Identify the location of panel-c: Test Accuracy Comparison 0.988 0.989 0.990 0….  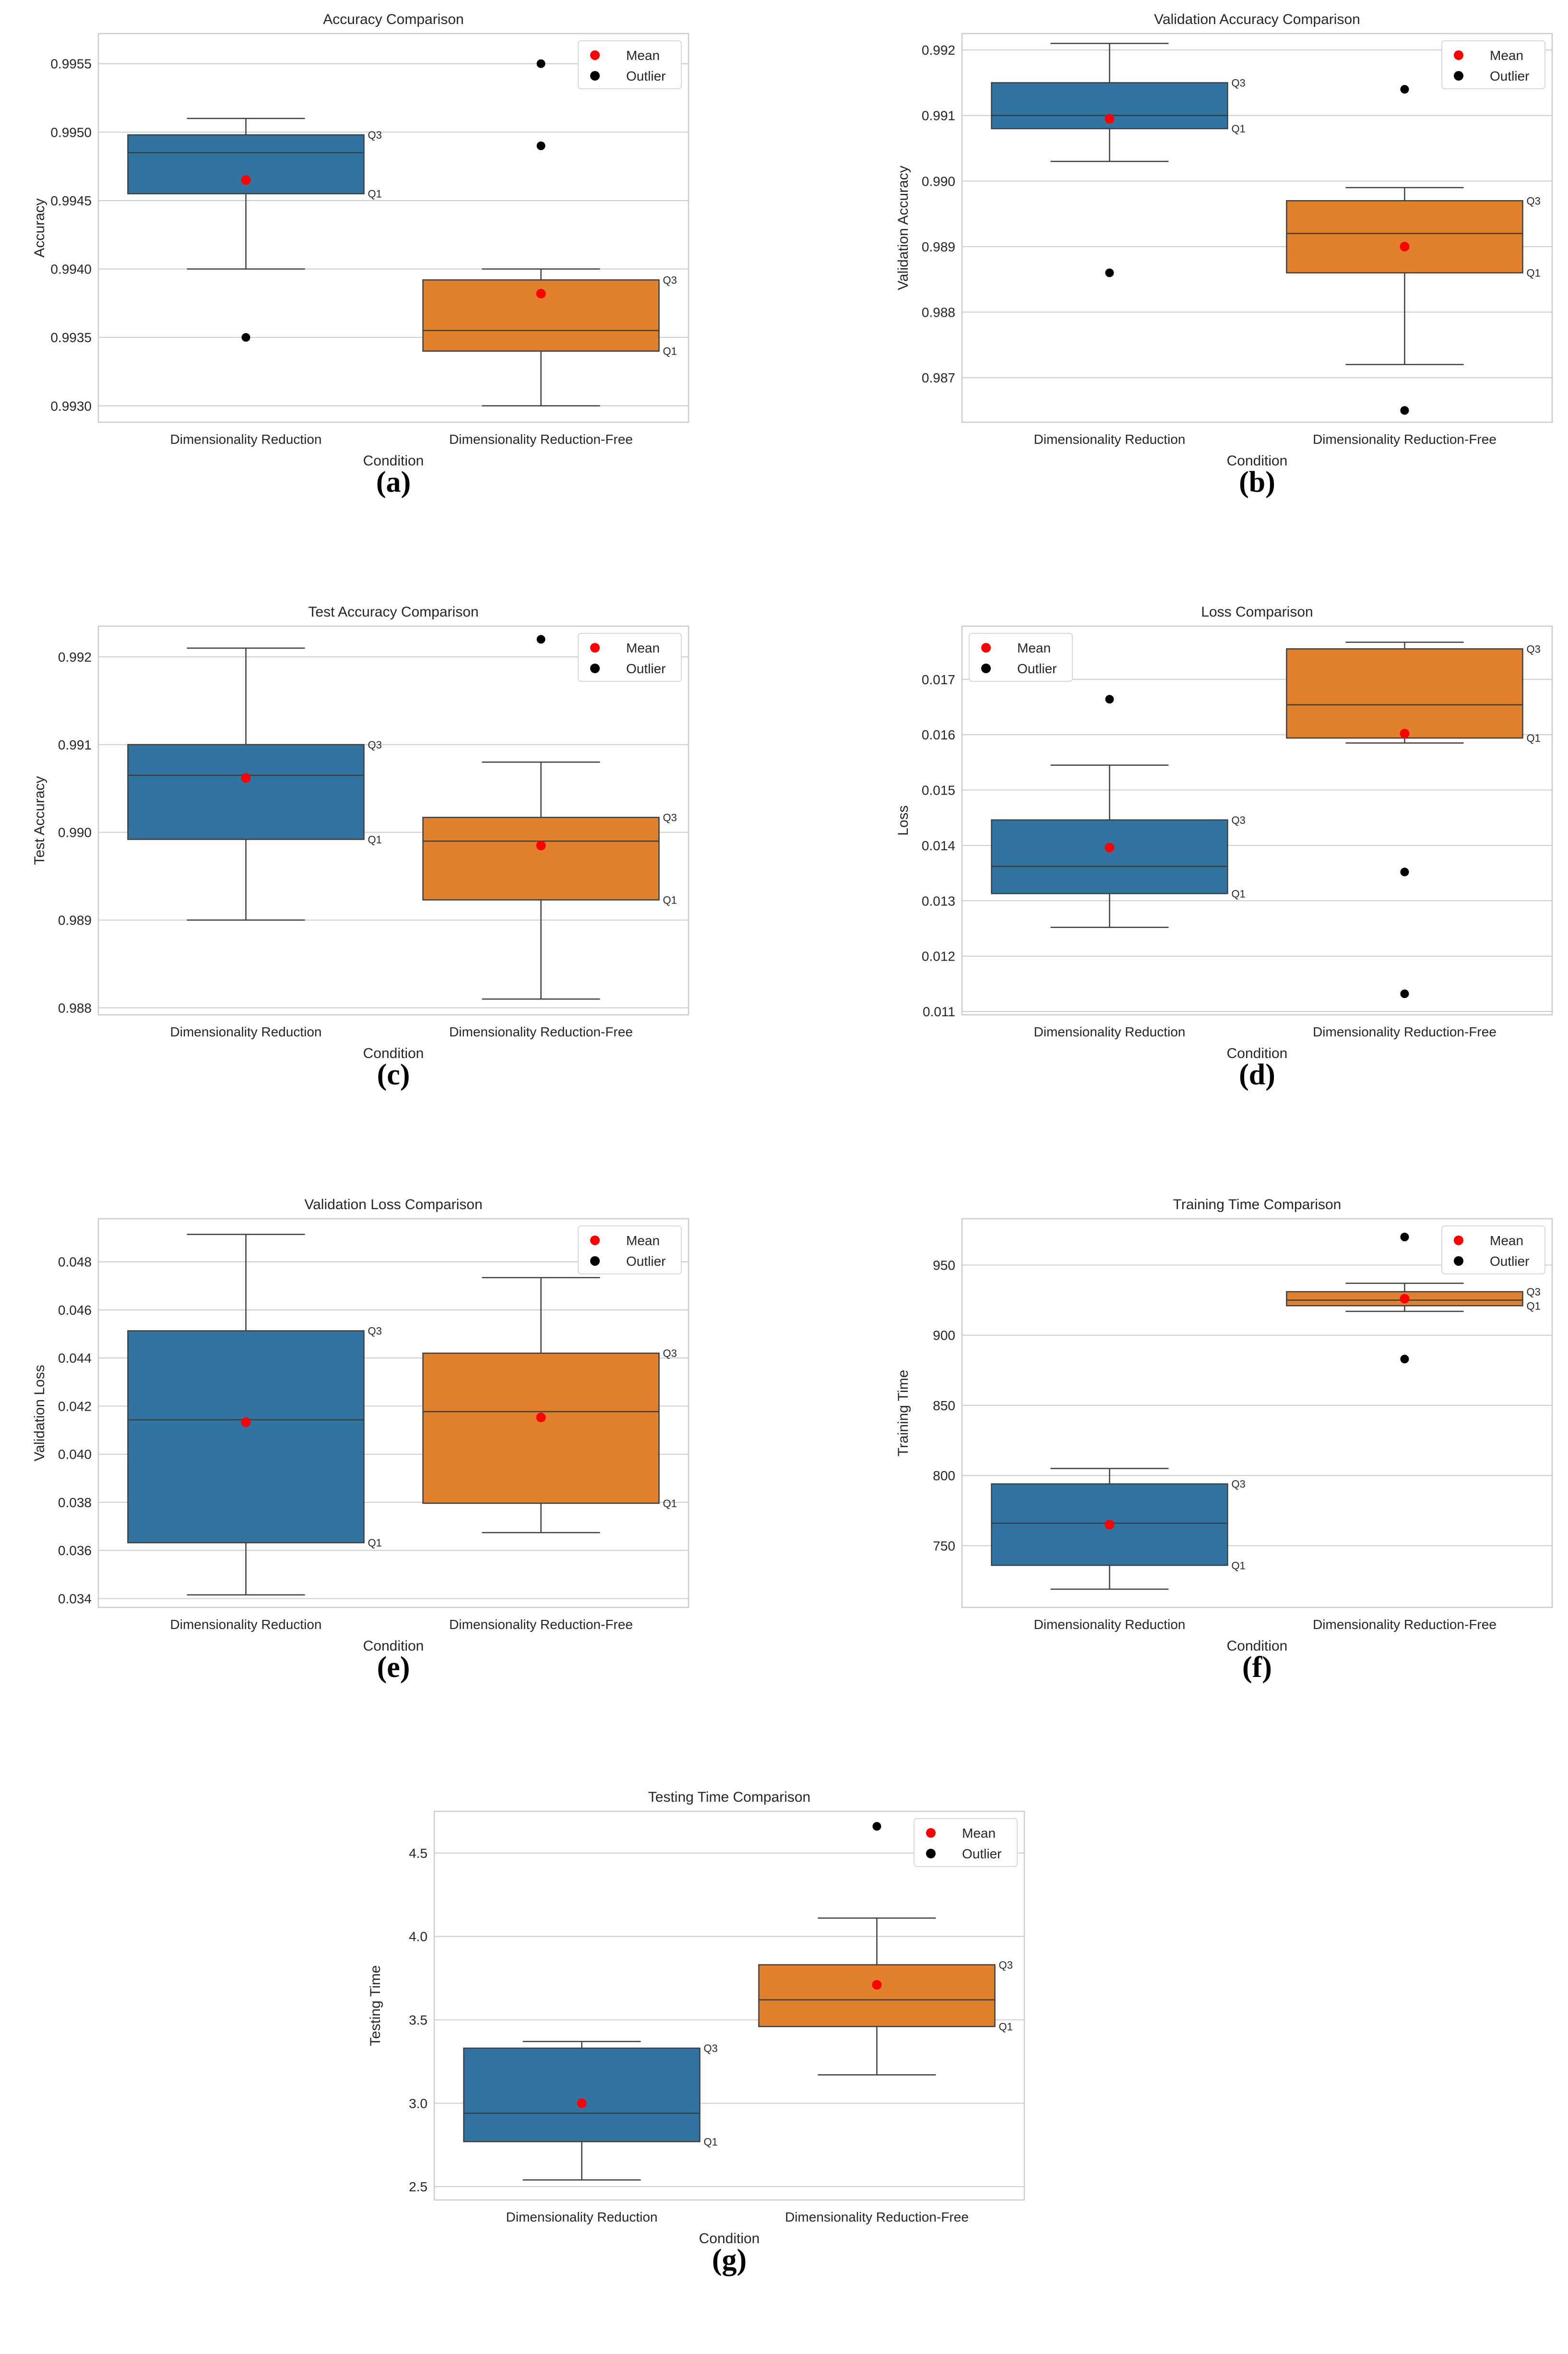
(365, 845).